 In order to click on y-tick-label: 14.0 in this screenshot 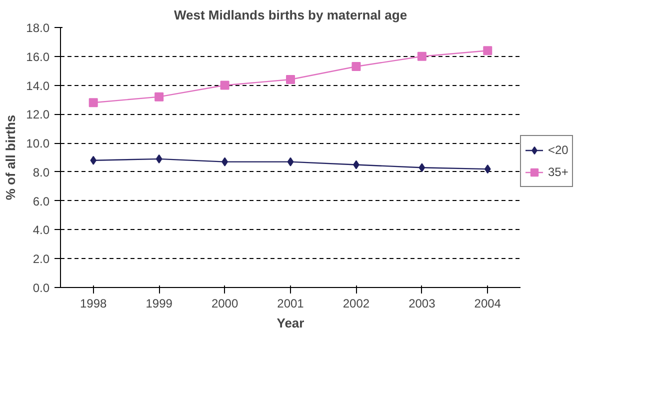, I will do `click(38, 85)`.